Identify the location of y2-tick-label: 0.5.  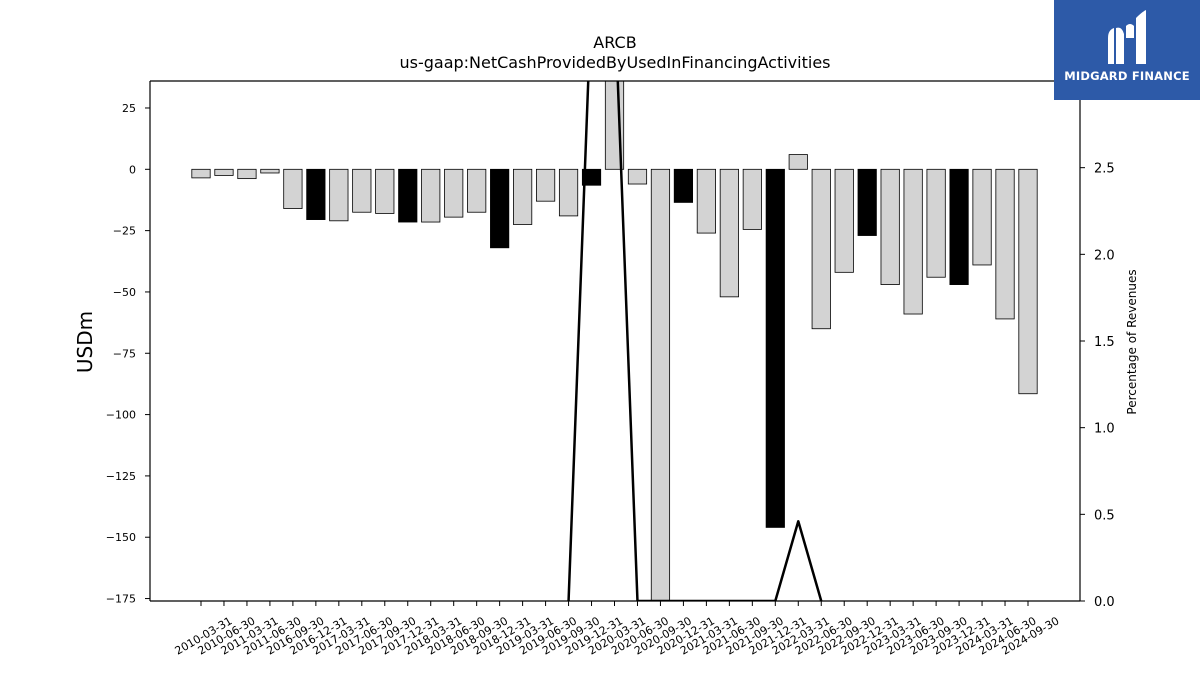
(1104, 515).